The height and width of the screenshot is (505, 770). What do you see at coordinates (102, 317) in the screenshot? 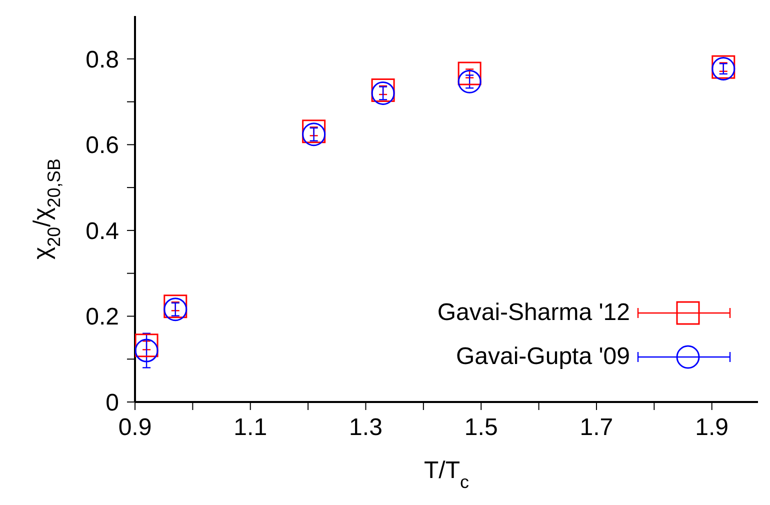
I see `y-tick-label: 0.2` at bounding box center [102, 317].